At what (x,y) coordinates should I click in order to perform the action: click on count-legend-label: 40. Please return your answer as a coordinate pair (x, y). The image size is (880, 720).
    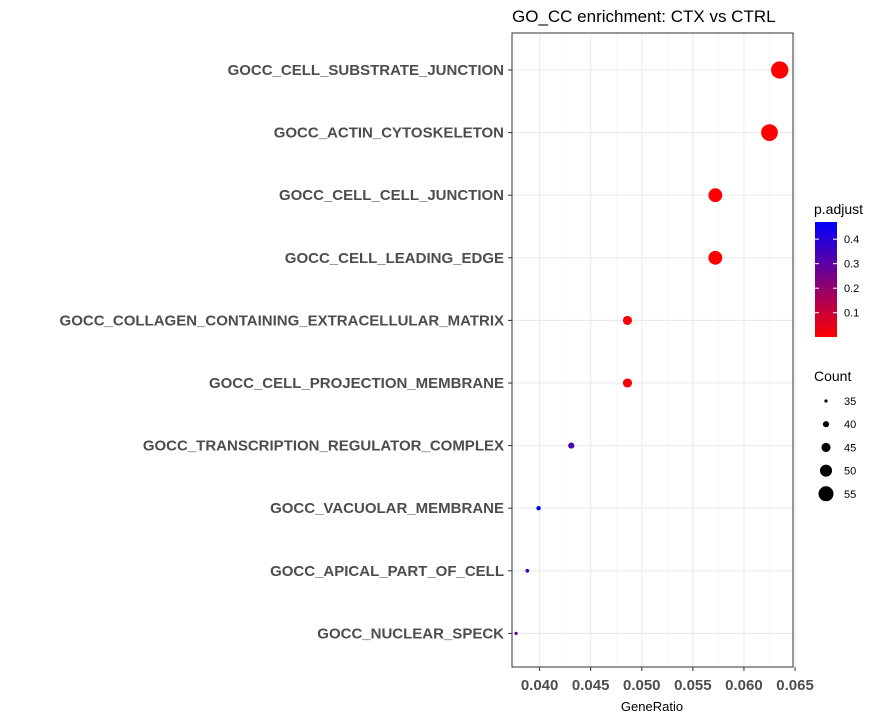
    Looking at the image, I should click on (850, 425).